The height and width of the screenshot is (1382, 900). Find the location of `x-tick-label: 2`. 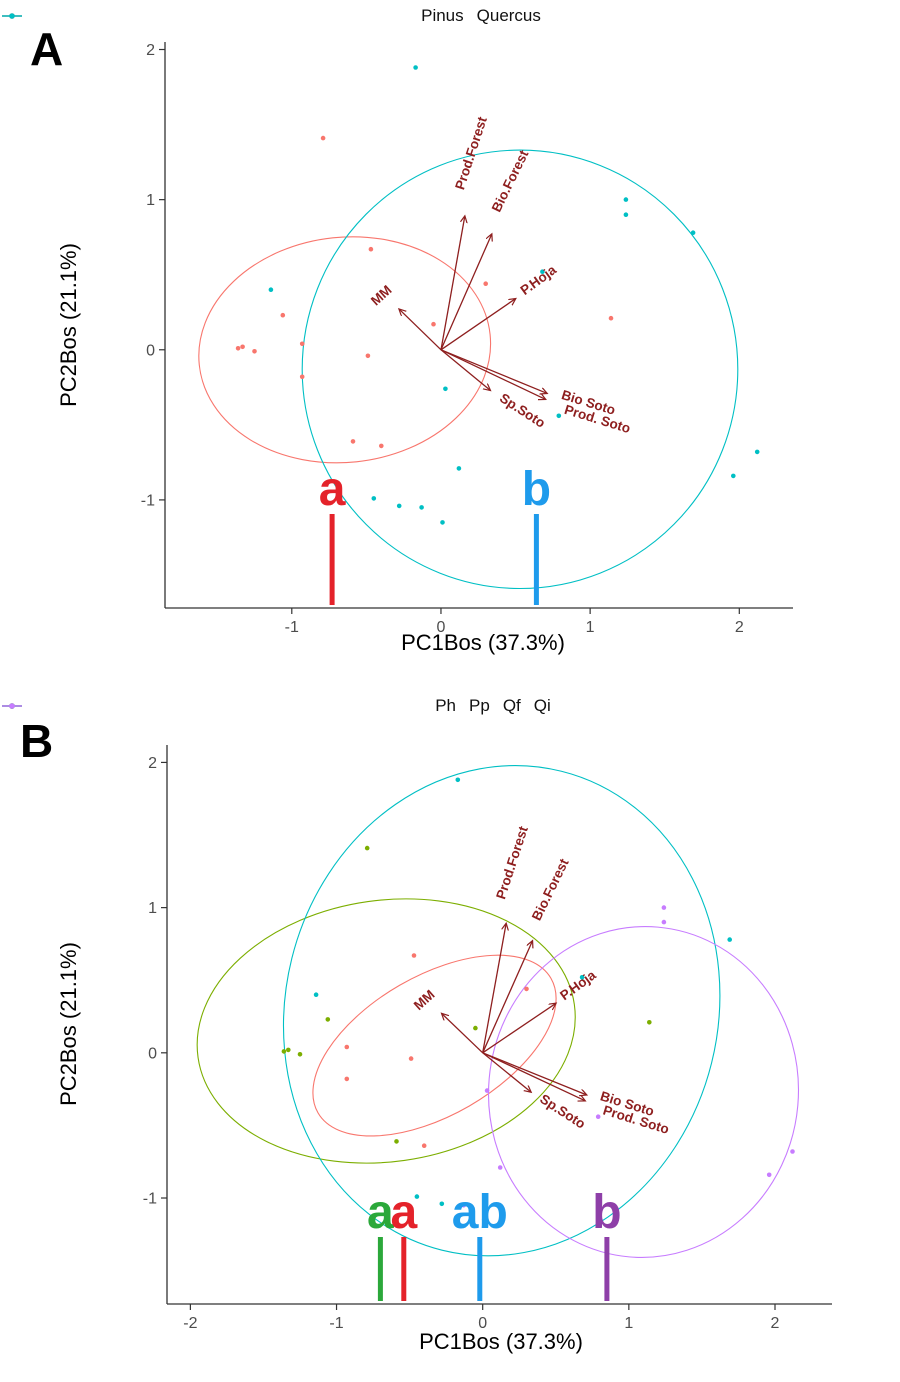

x-tick-label: 2 is located at coordinates (775, 1323).